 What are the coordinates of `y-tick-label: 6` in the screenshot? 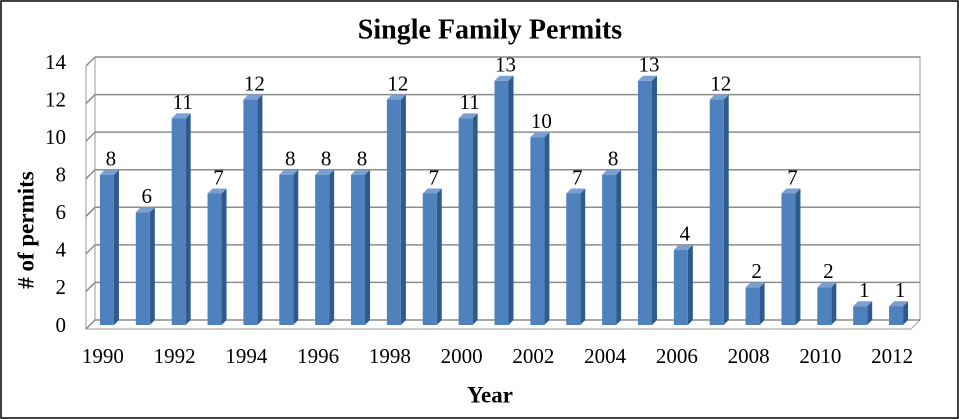 It's located at (61, 212).